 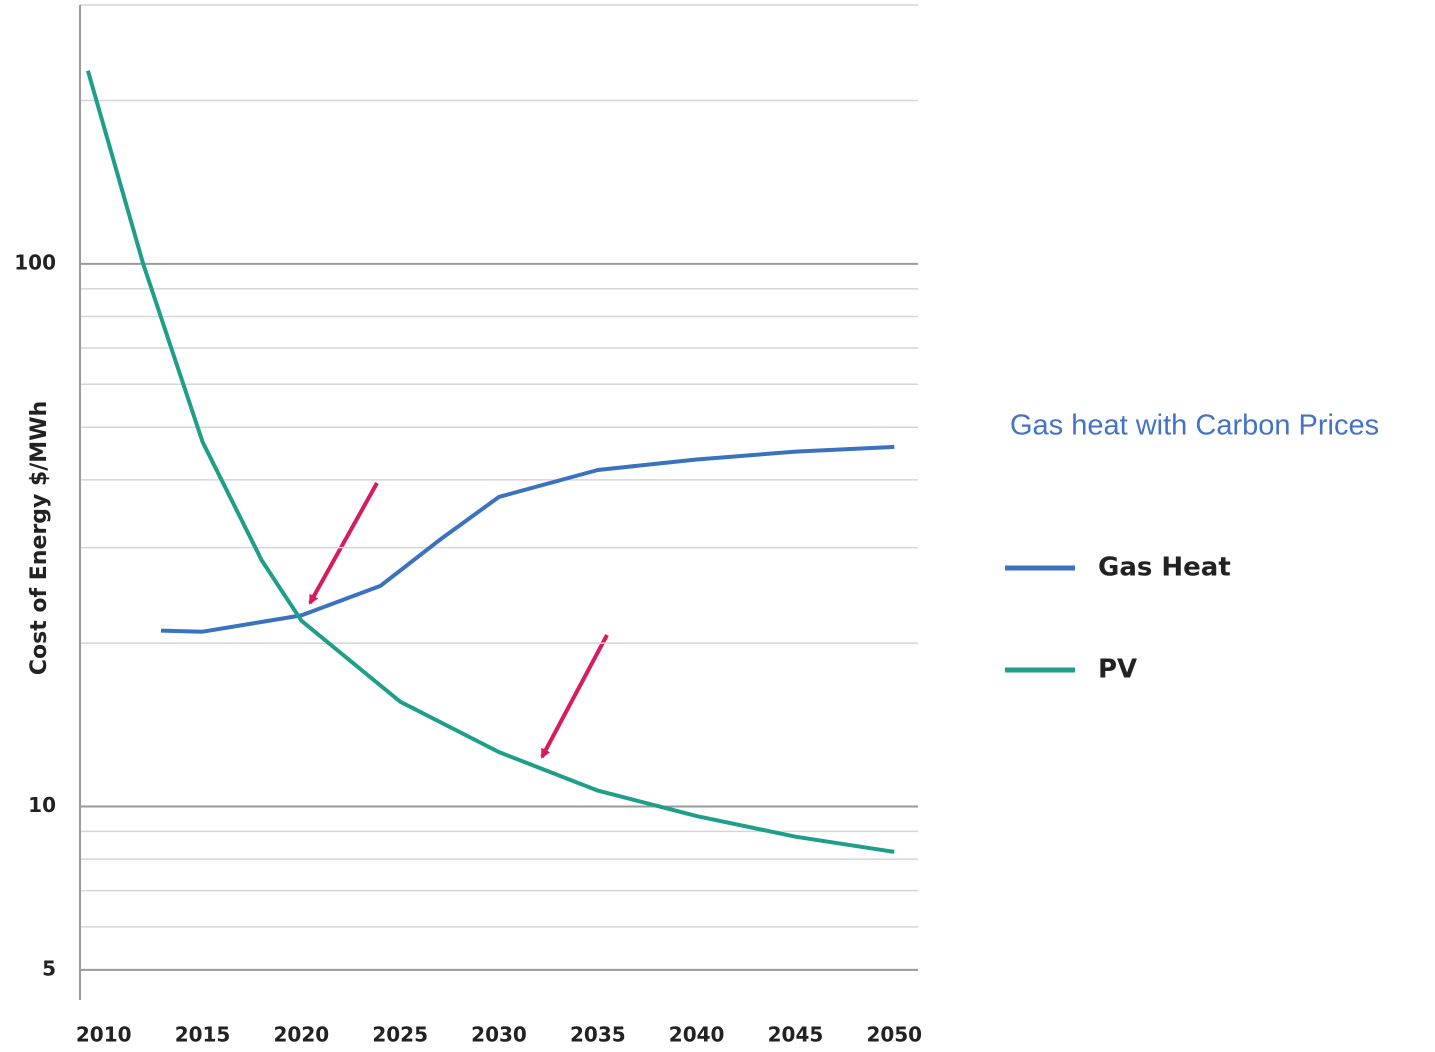 I want to click on legend-label: Gas Heat, so click(x=1164, y=568).